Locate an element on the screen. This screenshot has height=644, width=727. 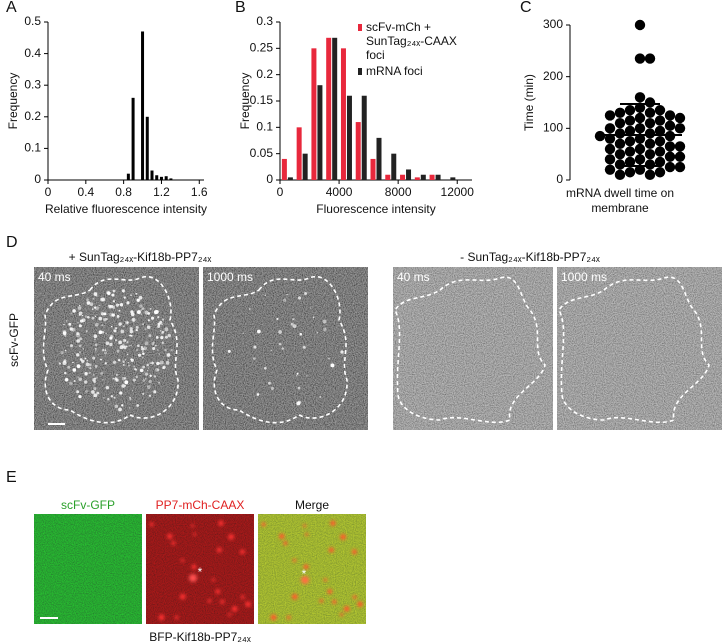
y-axis-label: Time (min) is located at coordinates (529, 102).